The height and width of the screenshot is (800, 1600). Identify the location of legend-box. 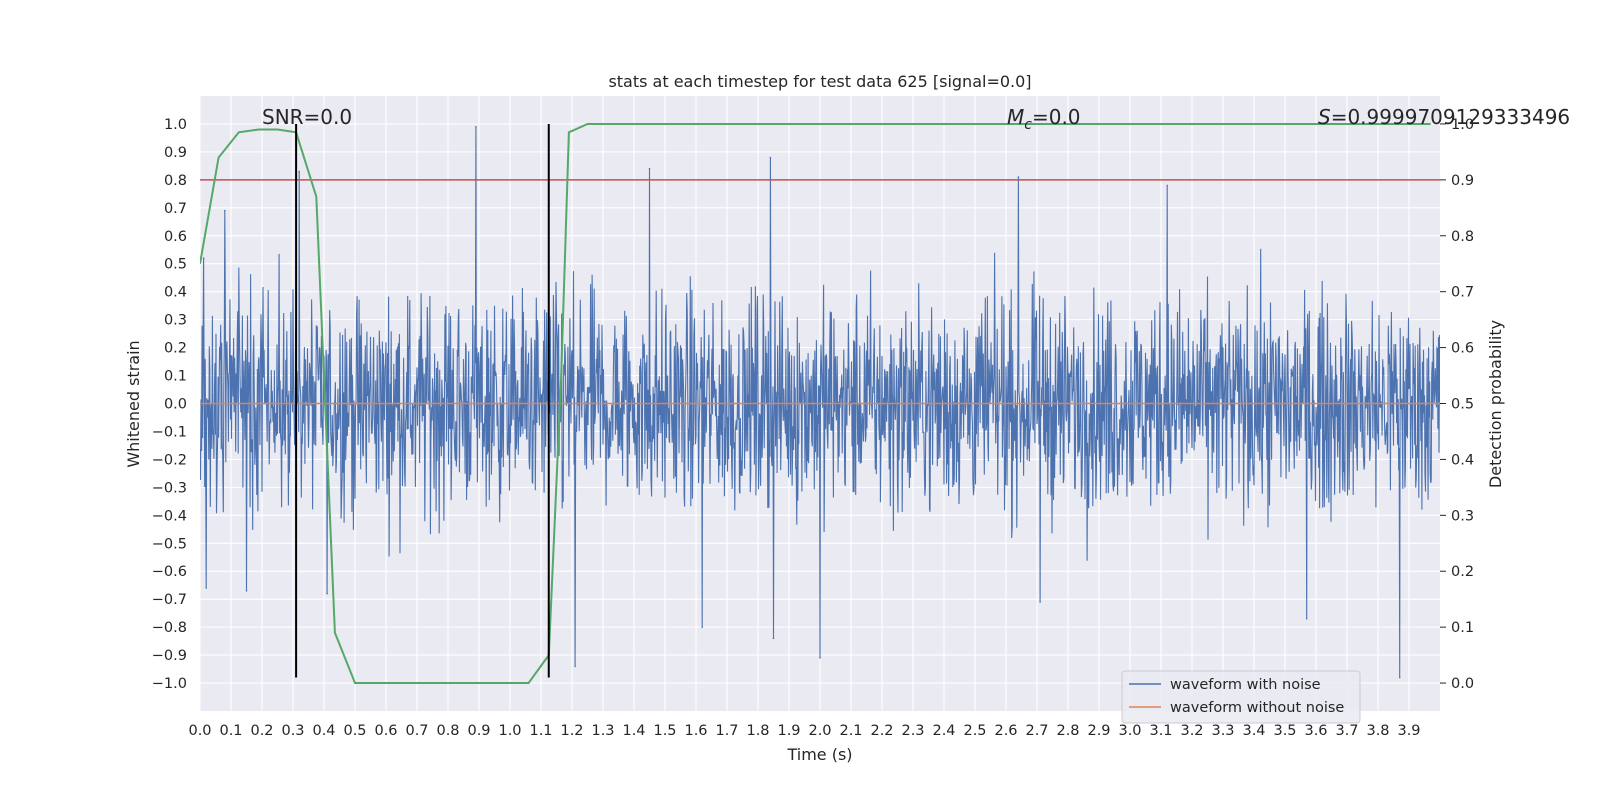
(1241, 697).